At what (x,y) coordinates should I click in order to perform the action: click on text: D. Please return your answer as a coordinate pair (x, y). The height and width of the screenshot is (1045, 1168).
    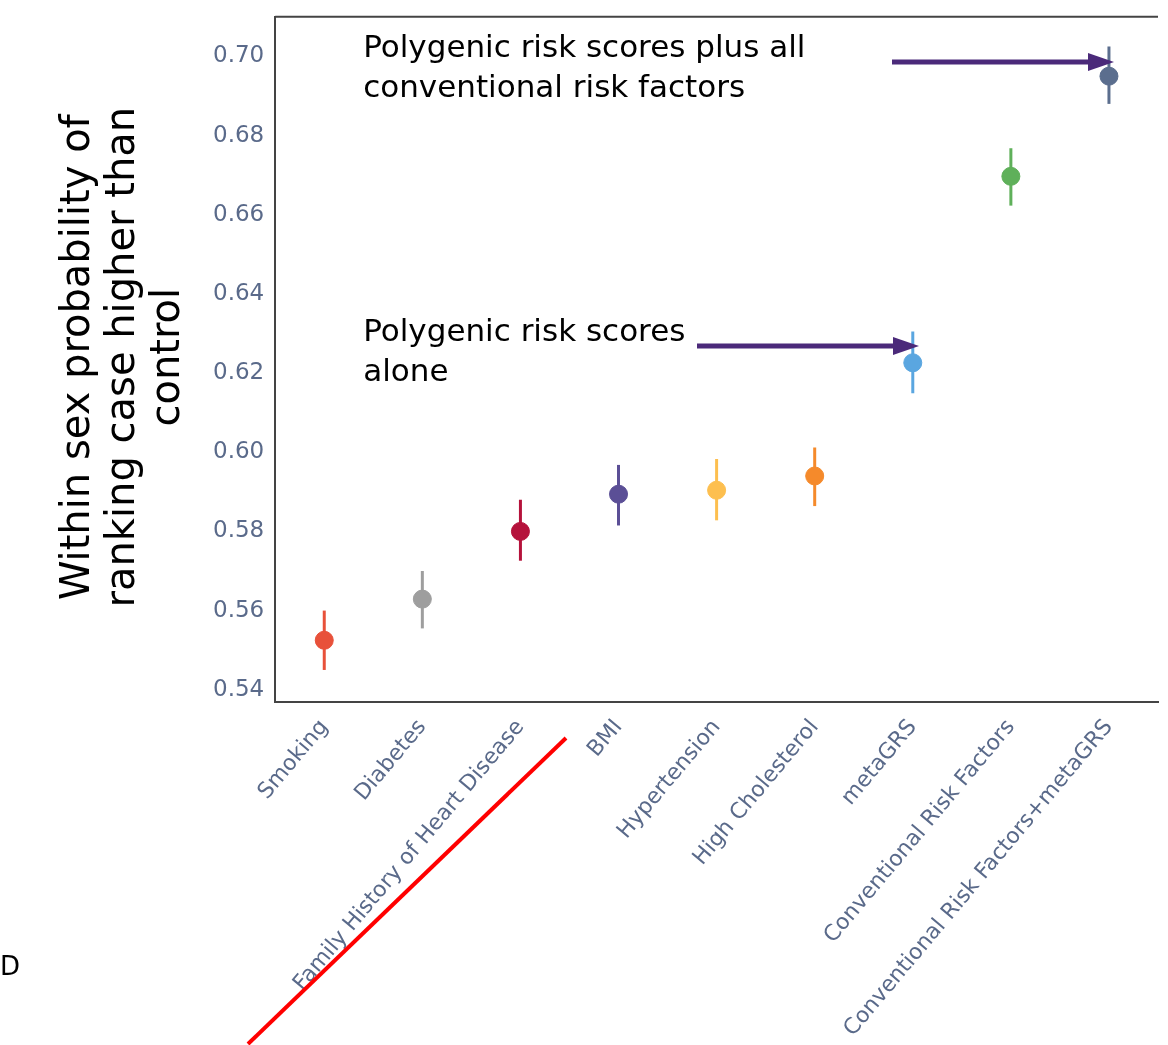
    Looking at the image, I should click on (10, 966).